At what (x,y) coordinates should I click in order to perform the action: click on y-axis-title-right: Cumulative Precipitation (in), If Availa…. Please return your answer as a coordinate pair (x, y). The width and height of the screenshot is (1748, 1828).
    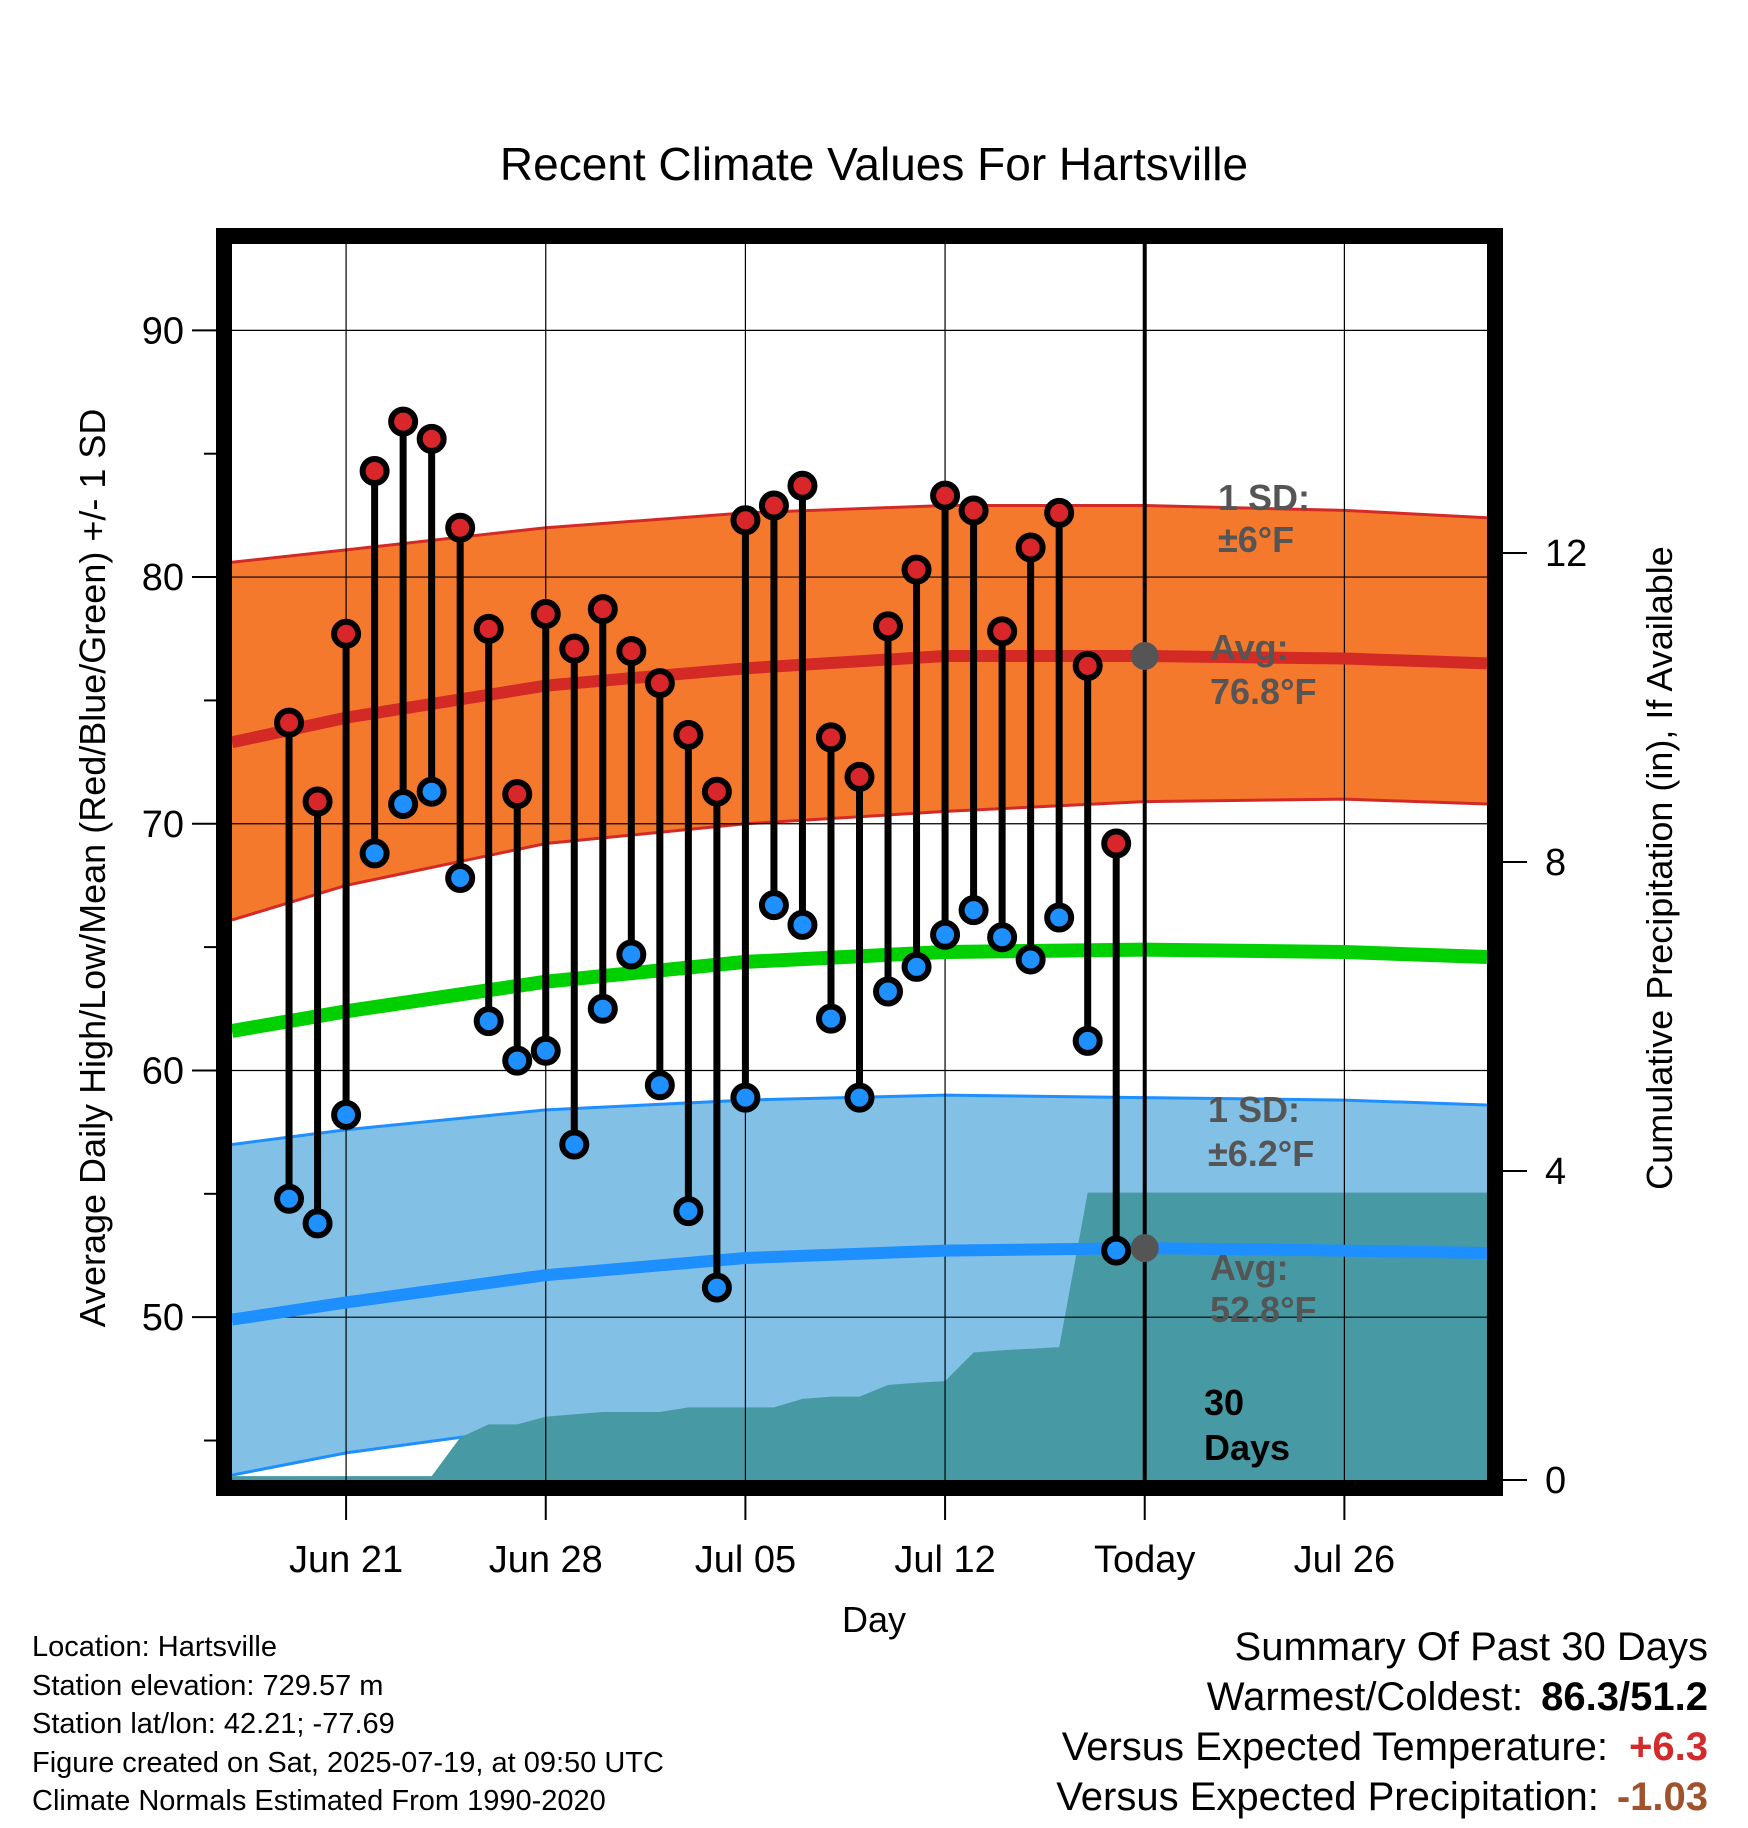
    Looking at the image, I should click on (1659, 868).